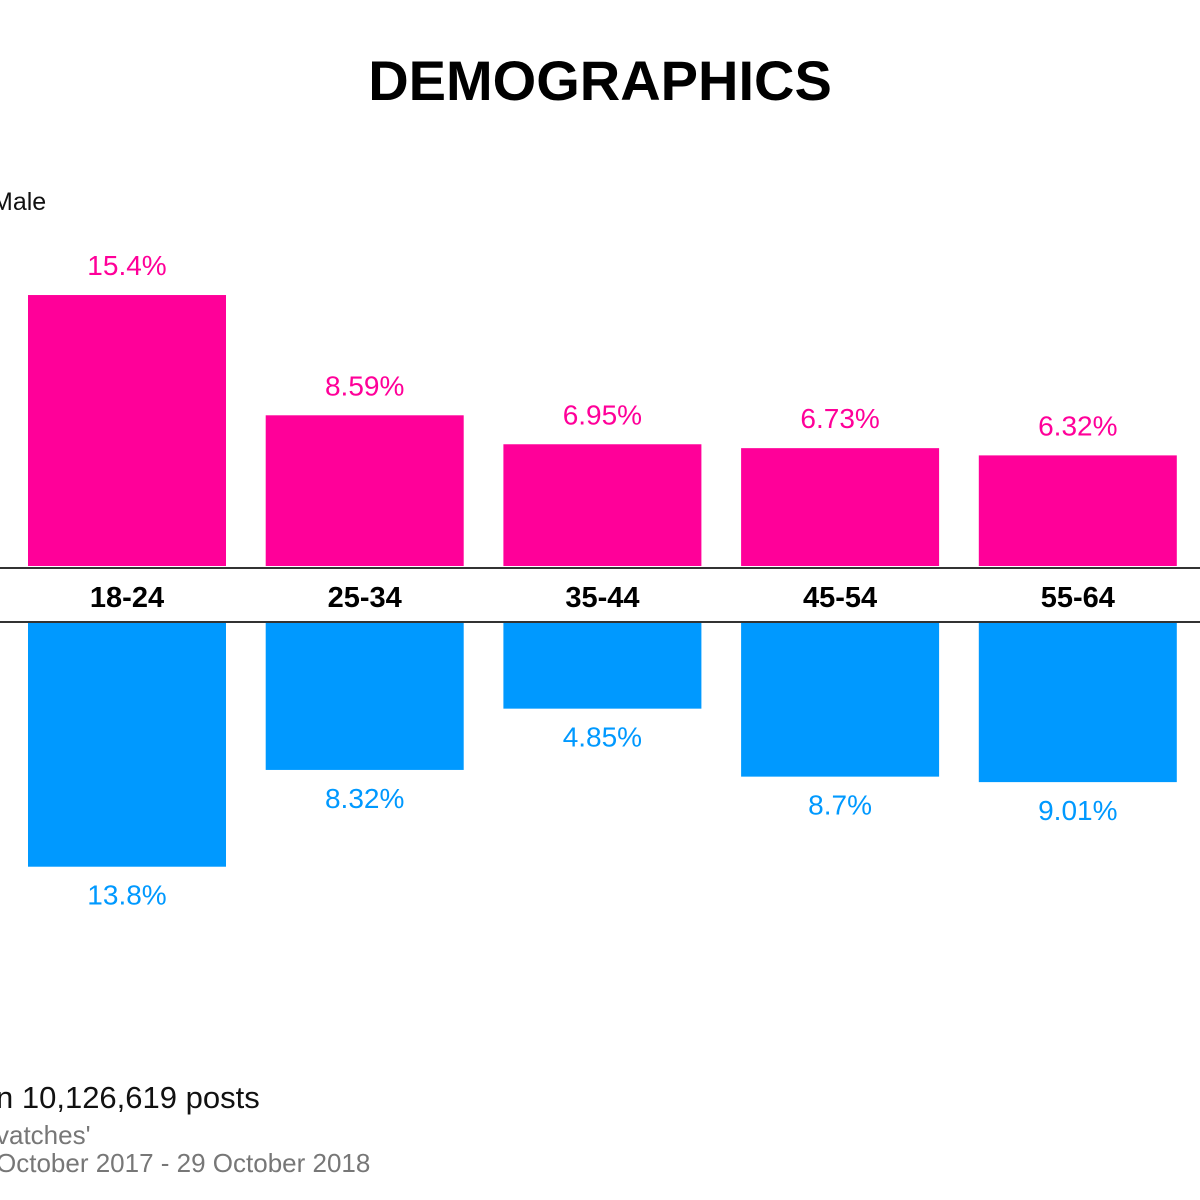 The width and height of the screenshot is (1200, 1200). Describe the element at coordinates (126, 895) in the screenshot. I see `label-male-18-24: 13.8%` at that location.